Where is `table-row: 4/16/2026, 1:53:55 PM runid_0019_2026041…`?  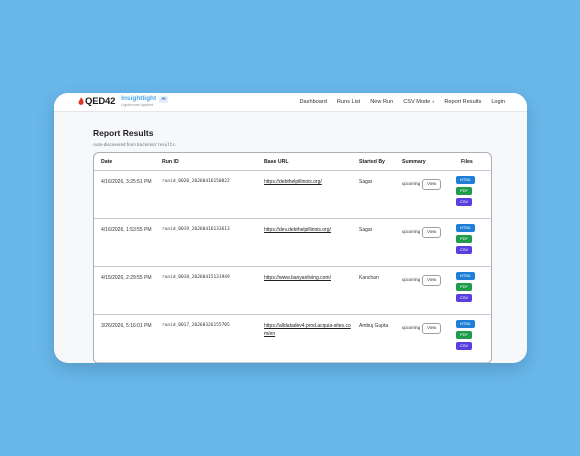 table-row: 4/16/2026, 1:53:55 PM runid_0019_2026041… is located at coordinates (292, 243).